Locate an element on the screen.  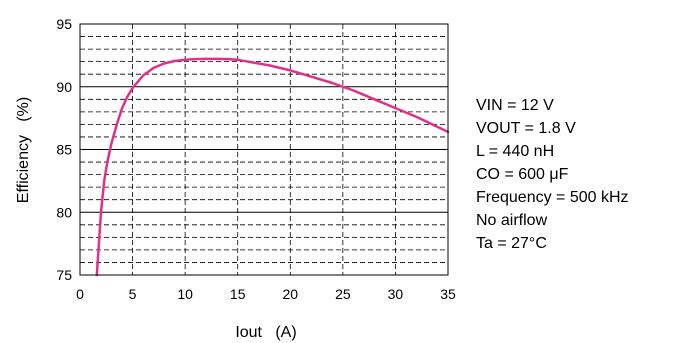
y-tick-label: 95 is located at coordinates (64, 24).